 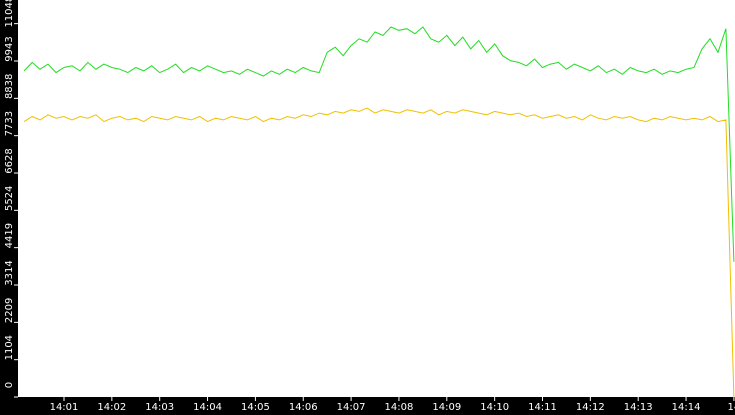 I want to click on x-tick-label: 14:12, so click(x=590, y=407).